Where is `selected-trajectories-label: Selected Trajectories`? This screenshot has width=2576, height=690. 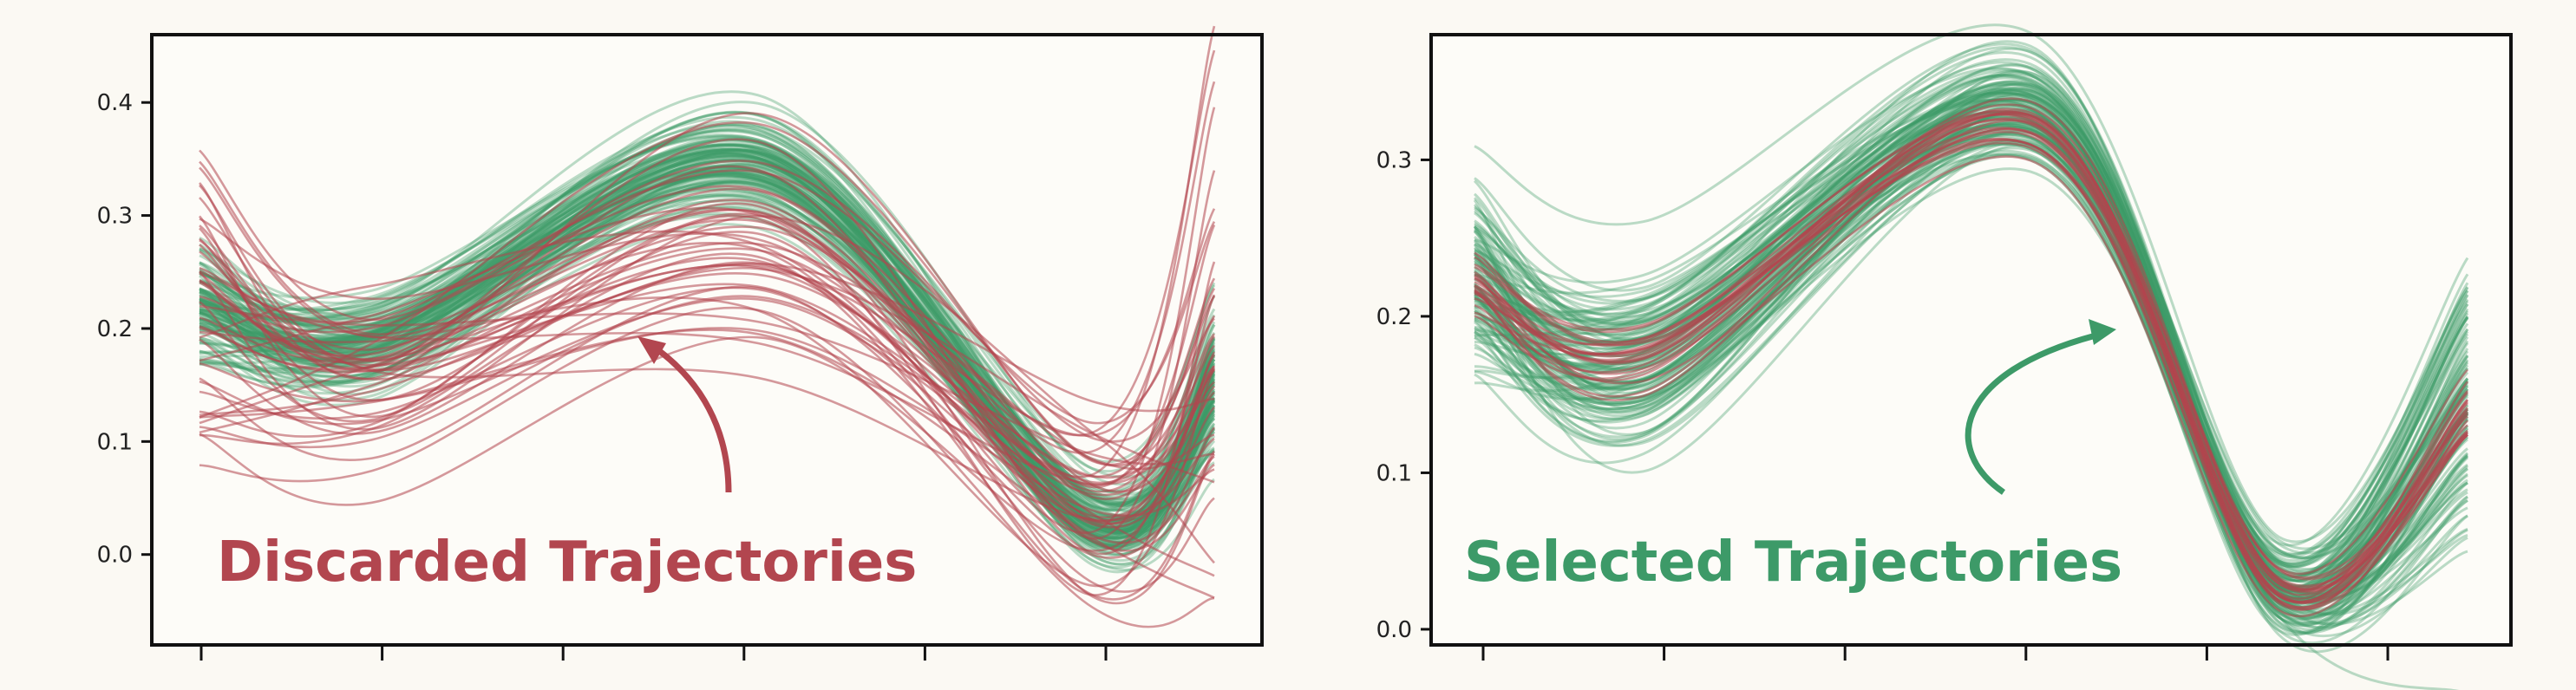 selected-trajectories-label: Selected Trajectories is located at coordinates (1793, 563).